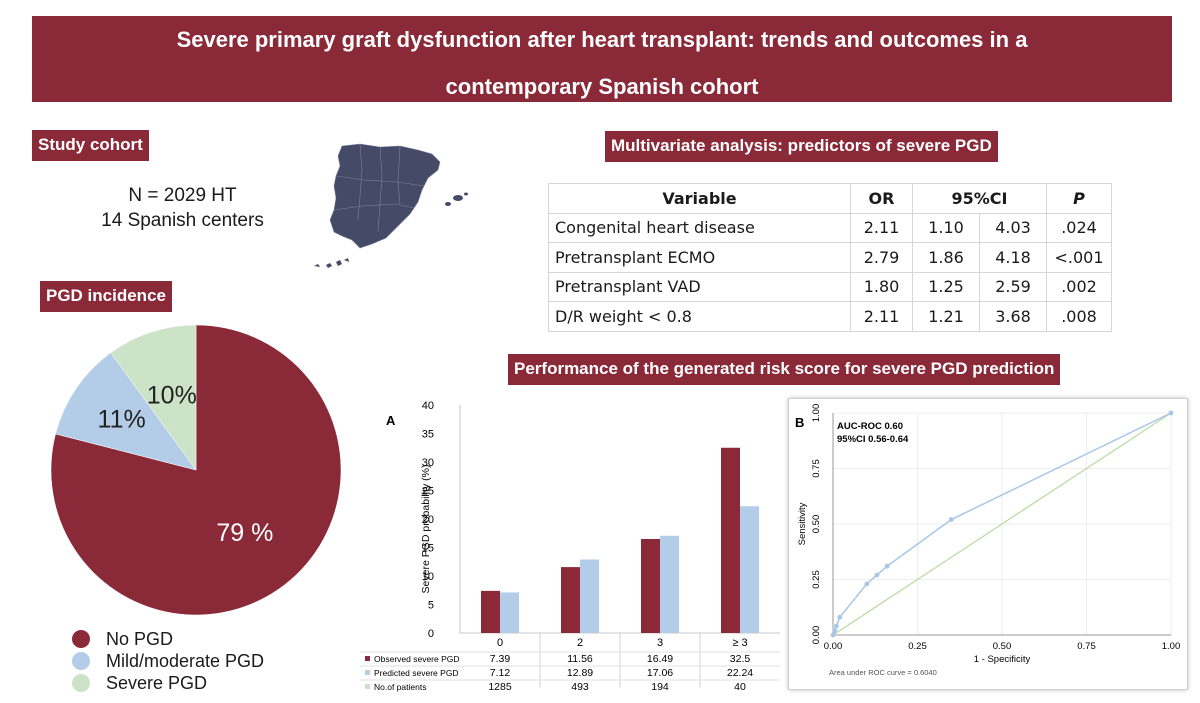 The height and width of the screenshot is (703, 1200). Describe the element at coordinates (81, 639) in the screenshot. I see `legend-swatch-no-pgd` at that location.